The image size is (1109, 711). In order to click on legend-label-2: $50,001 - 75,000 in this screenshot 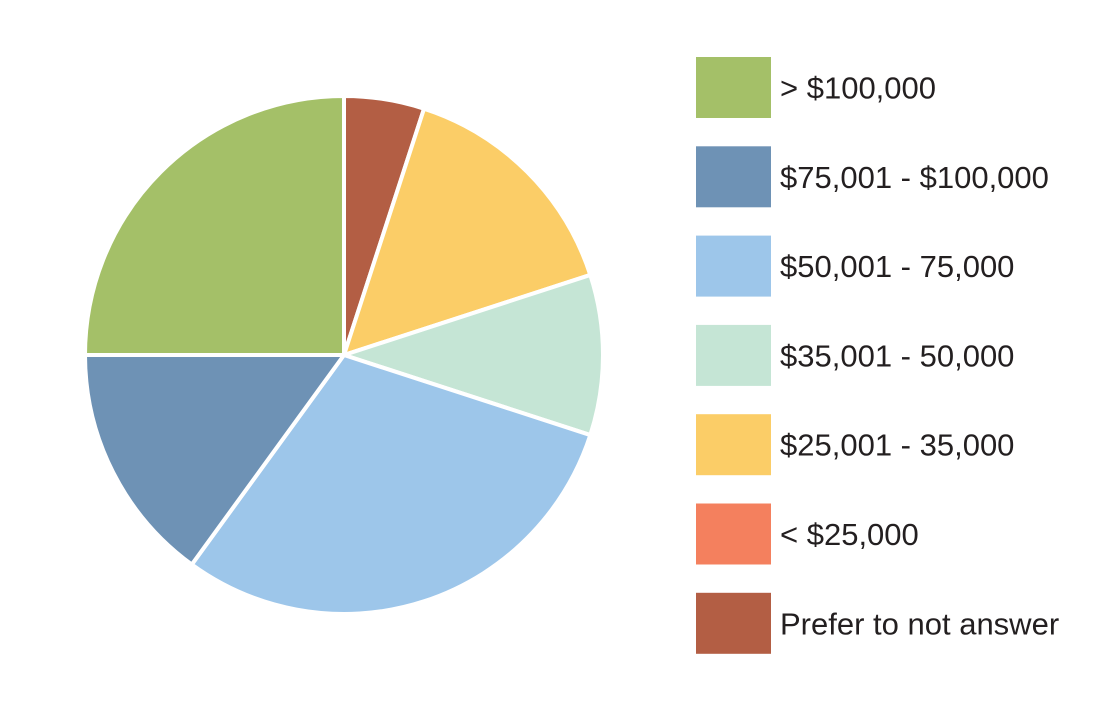, I will do `click(897, 266)`.